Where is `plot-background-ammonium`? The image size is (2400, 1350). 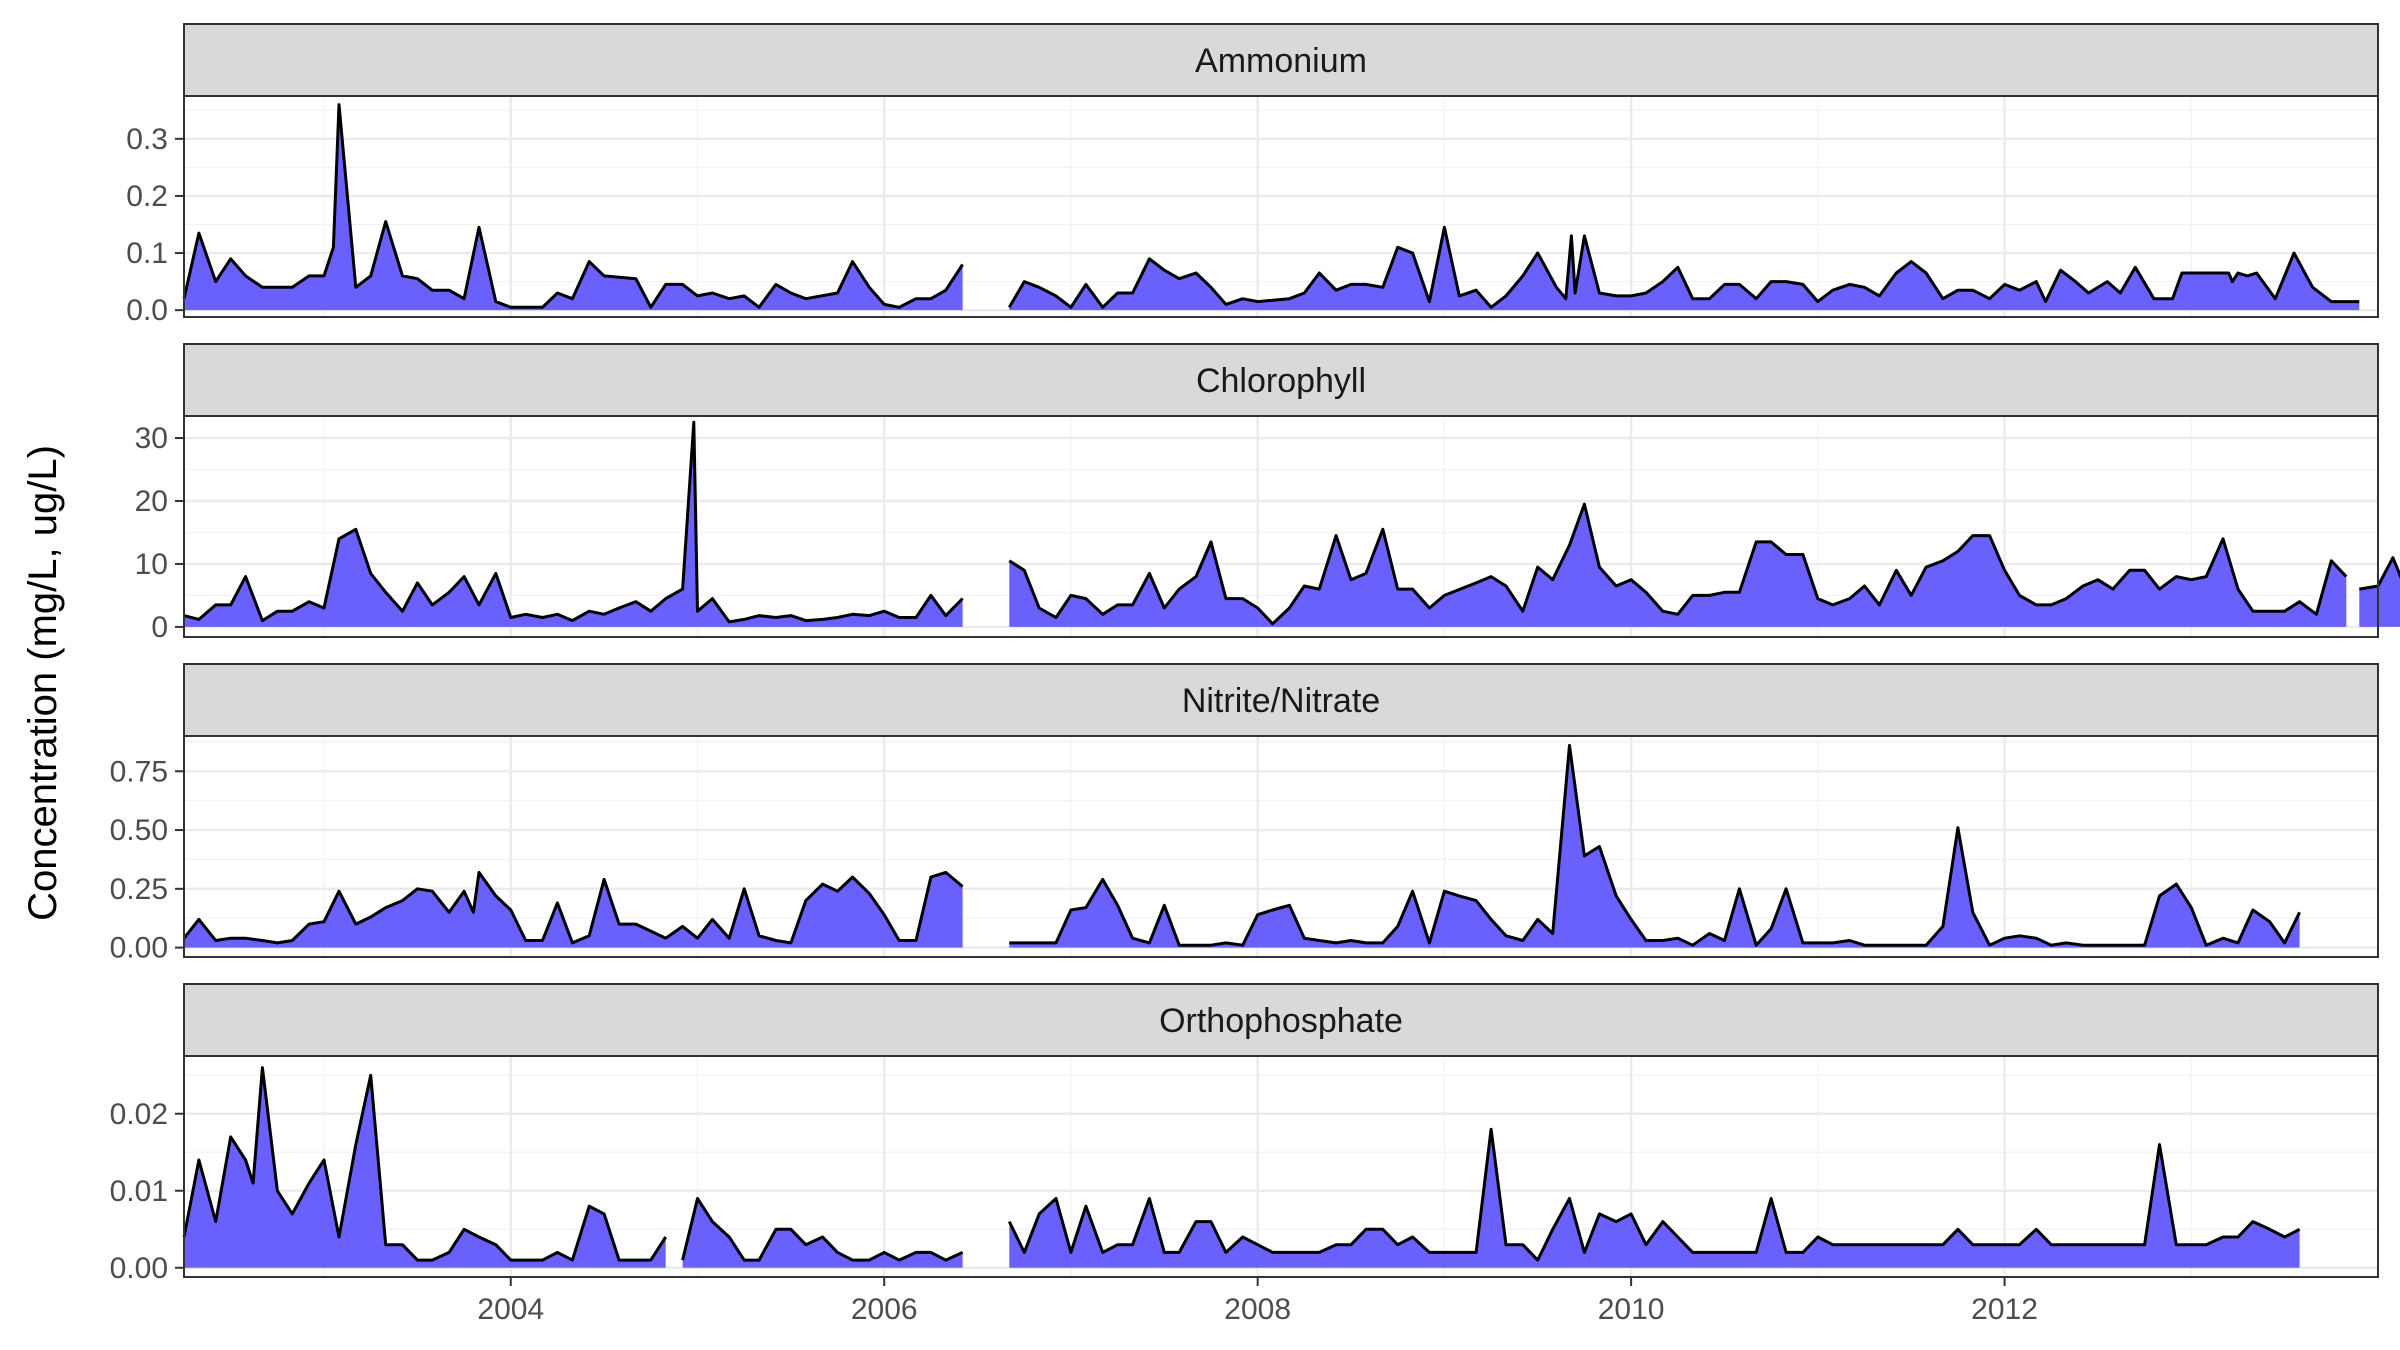 plot-background-ammonium is located at coordinates (1281, 206).